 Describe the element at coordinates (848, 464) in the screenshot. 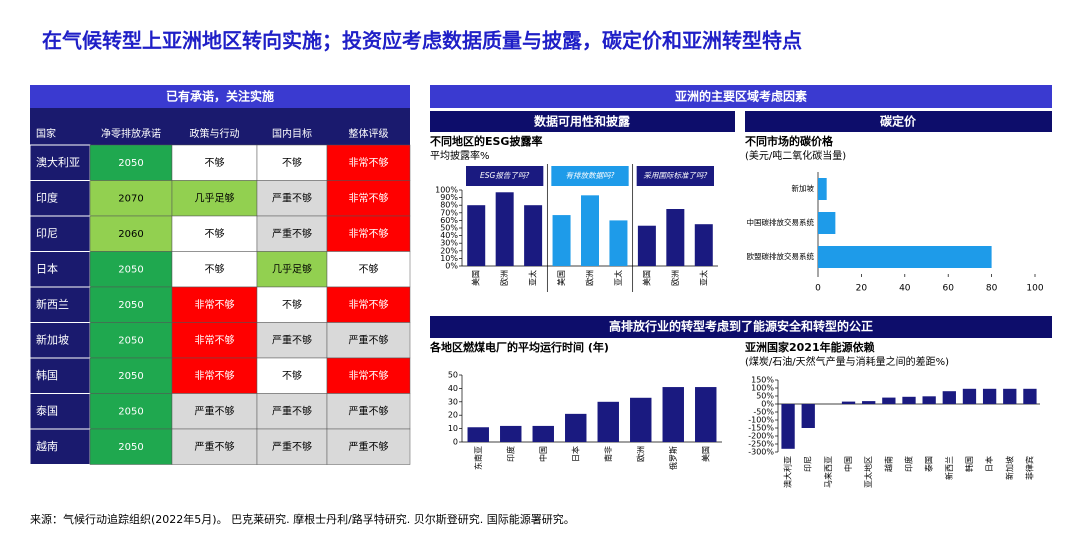

I see `x-tick-label: 中国` at that location.